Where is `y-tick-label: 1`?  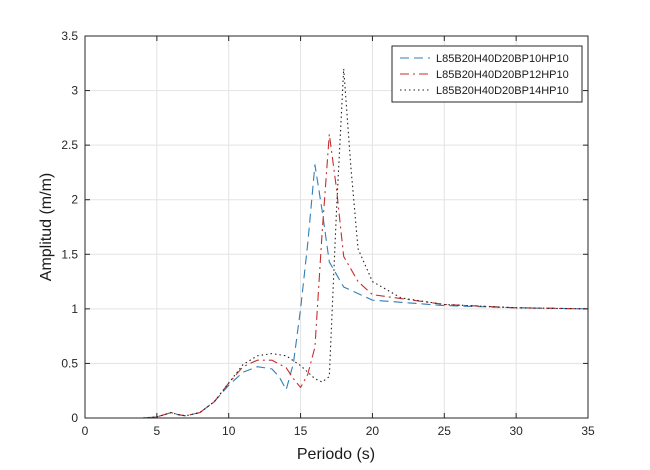 y-tick-label: 1 is located at coordinates (74, 309).